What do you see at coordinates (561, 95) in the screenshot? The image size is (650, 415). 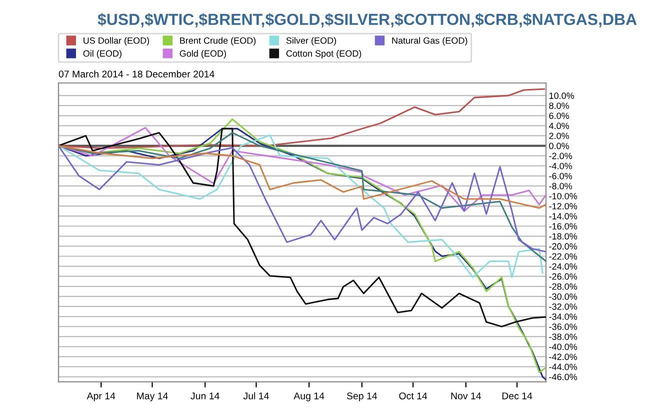 I see `y-tick-label: 10.0%` at bounding box center [561, 95].